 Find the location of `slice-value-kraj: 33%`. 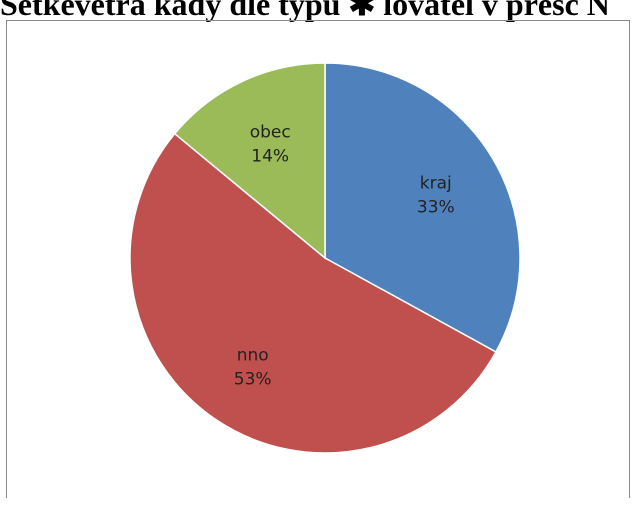

slice-value-kraj: 33% is located at coordinates (436, 208).